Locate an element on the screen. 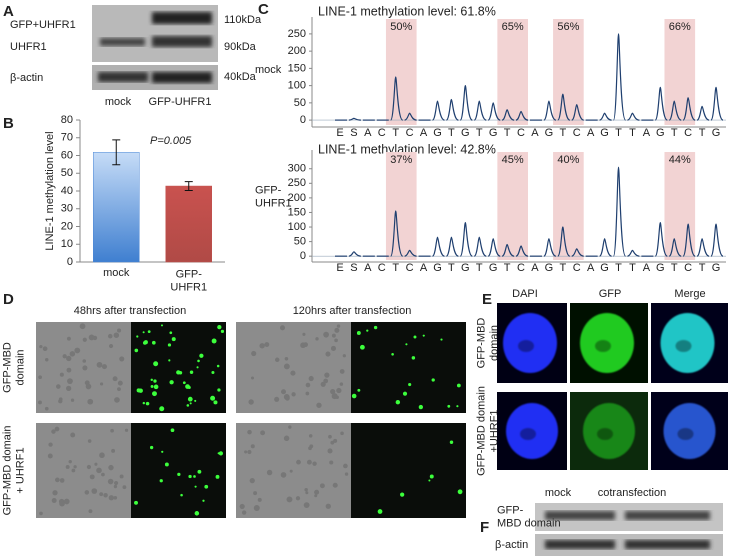  size-label: 90kDa is located at coordinates (240, 47).